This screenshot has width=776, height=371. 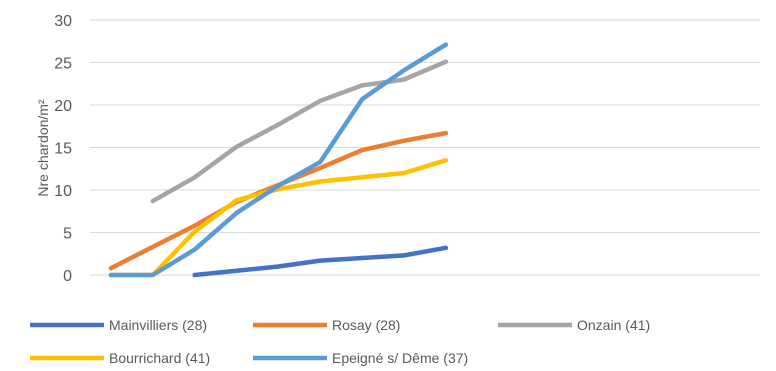 What do you see at coordinates (63, 106) in the screenshot?
I see `y-tick-label: 20` at bounding box center [63, 106].